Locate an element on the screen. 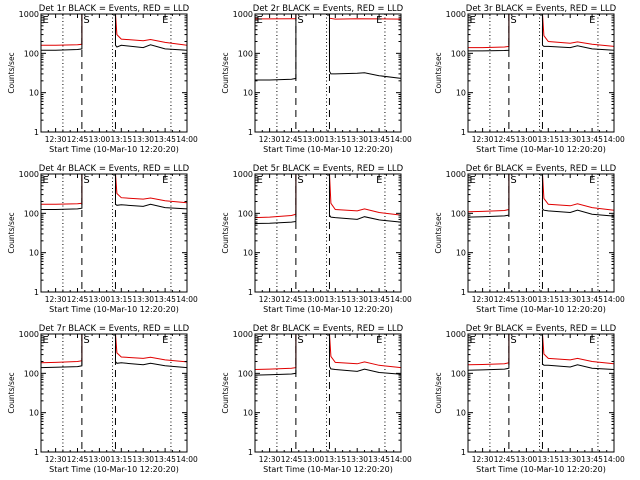  det-5-y-tick-label-10: 10 is located at coordinates (248, 253).